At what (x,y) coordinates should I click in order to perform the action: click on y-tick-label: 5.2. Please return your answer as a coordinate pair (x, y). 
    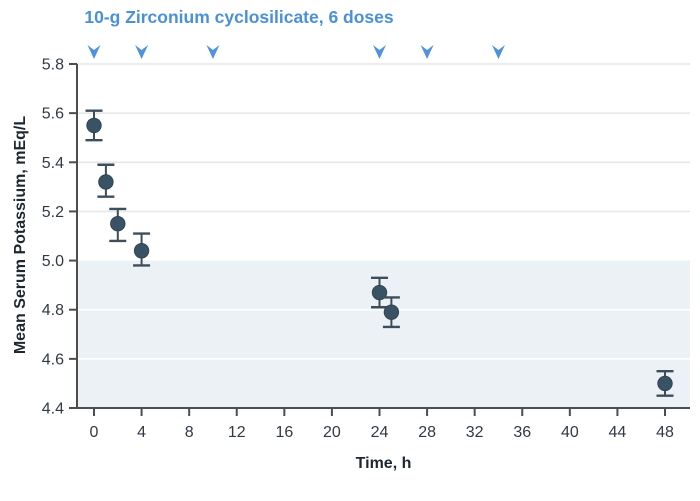
    Looking at the image, I should click on (53, 212).